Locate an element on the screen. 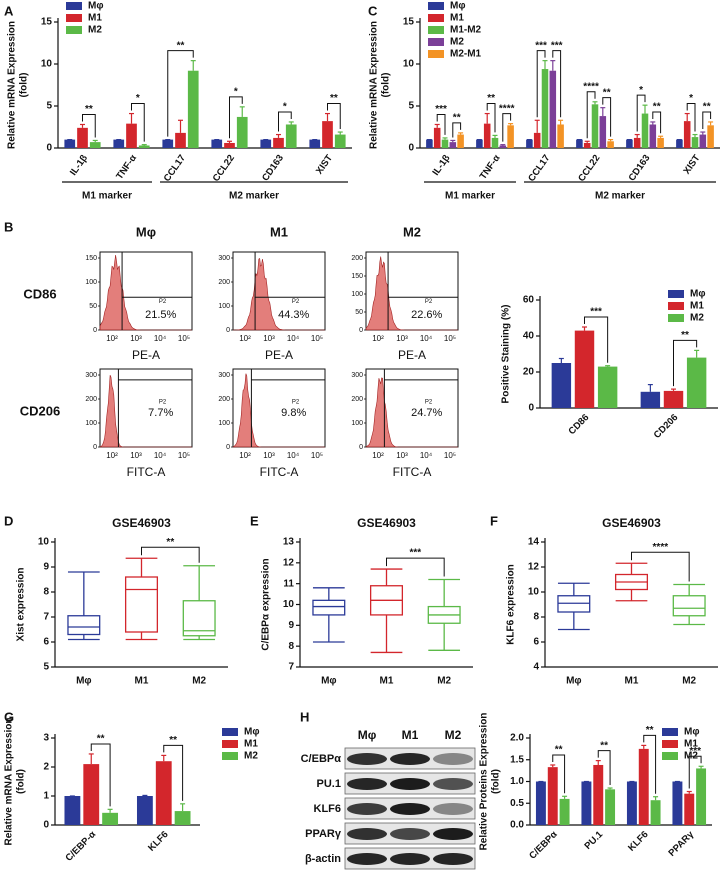 The height and width of the screenshot is (883, 727). significance-label: * is located at coordinates (138, 98).